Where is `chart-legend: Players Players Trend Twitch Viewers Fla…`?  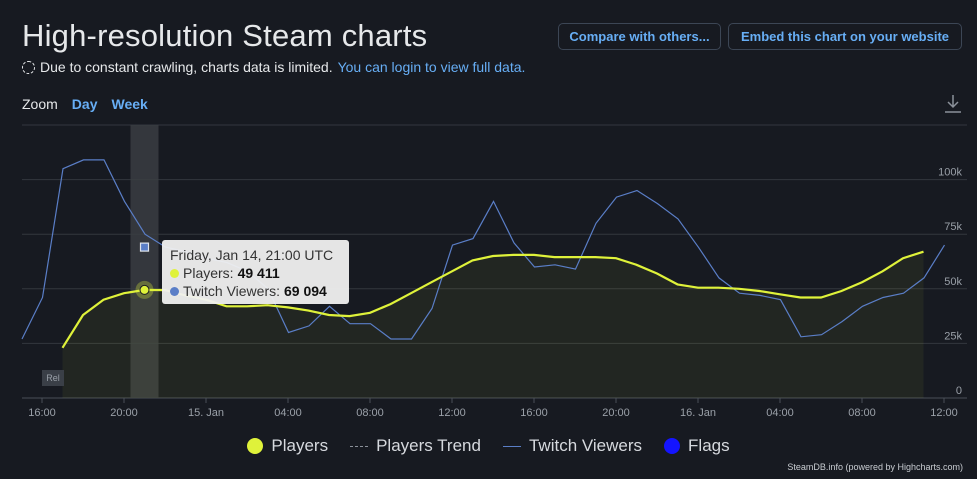 chart-legend: Players Players Trend Twitch Viewers Fla… is located at coordinates (488, 446).